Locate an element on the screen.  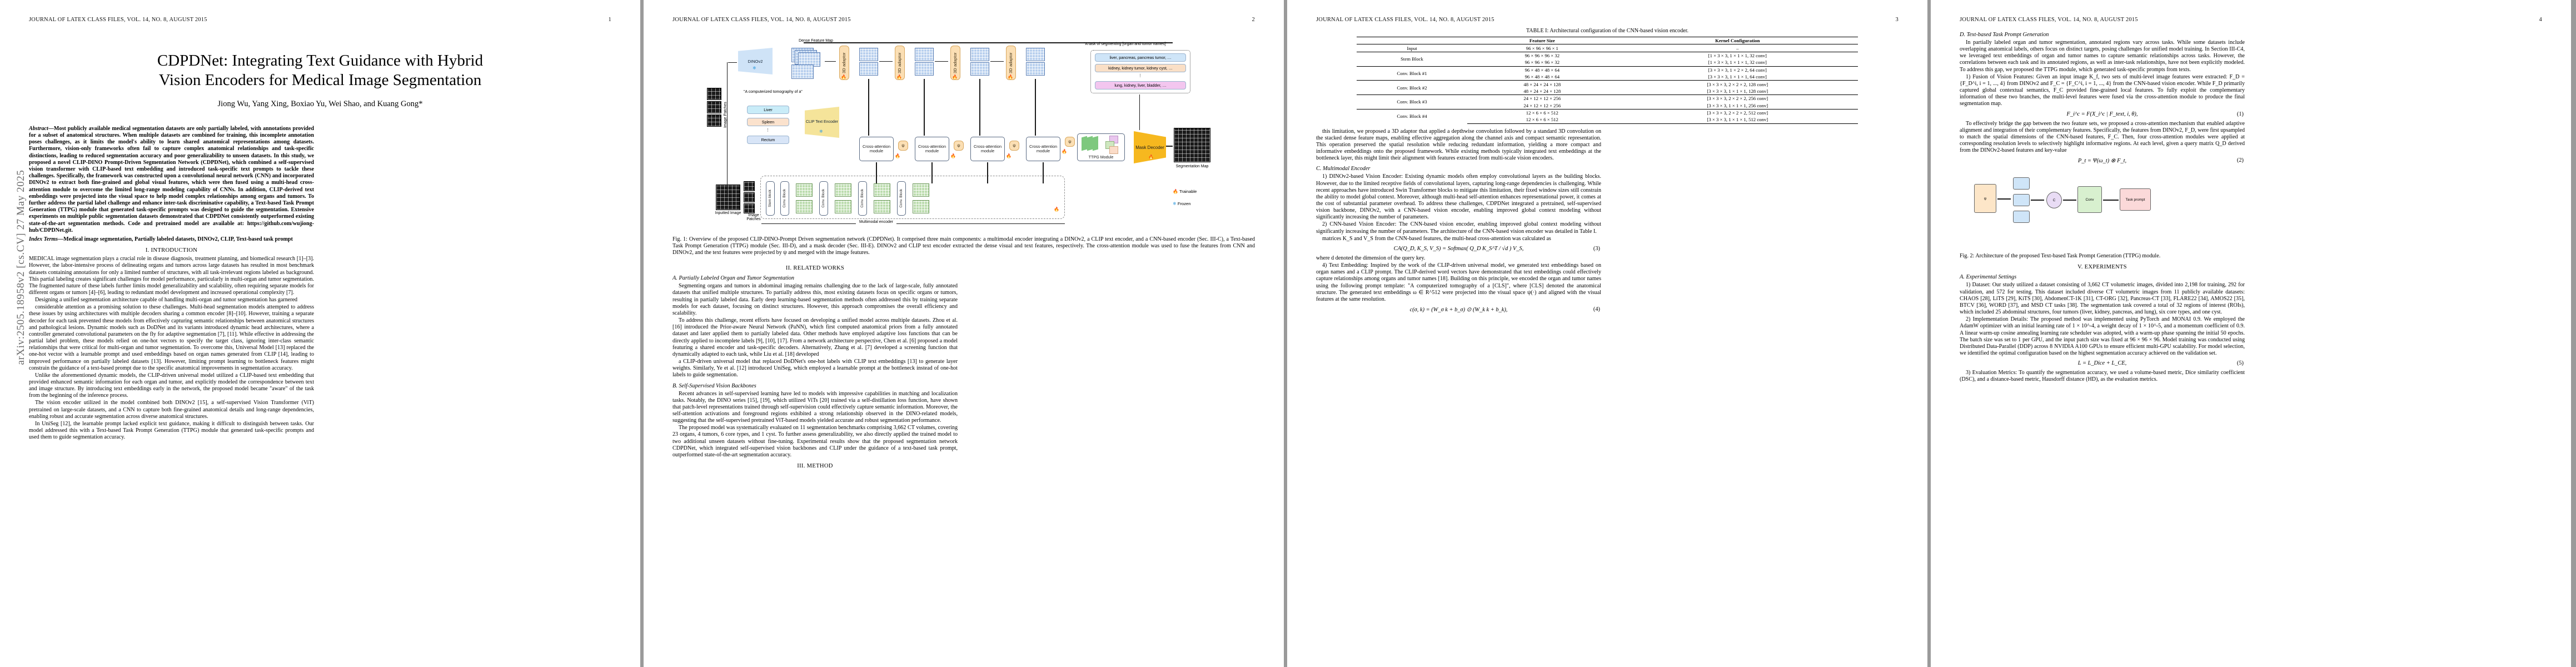
figure-2-diagram: ψ C Conv Task prompt is located at coordinates (2102, 209).